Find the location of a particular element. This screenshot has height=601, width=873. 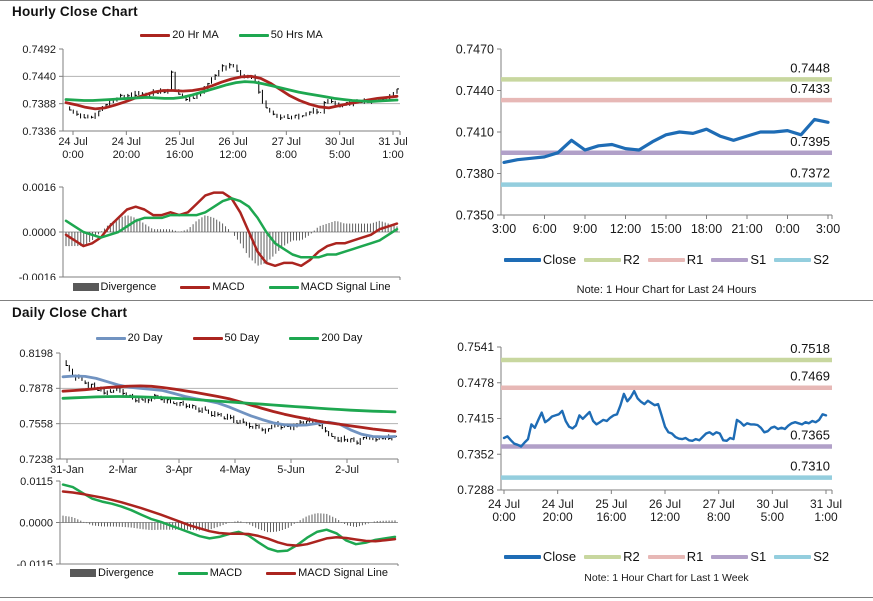

svg-text: 0.7372 is located at coordinates (810, 173).